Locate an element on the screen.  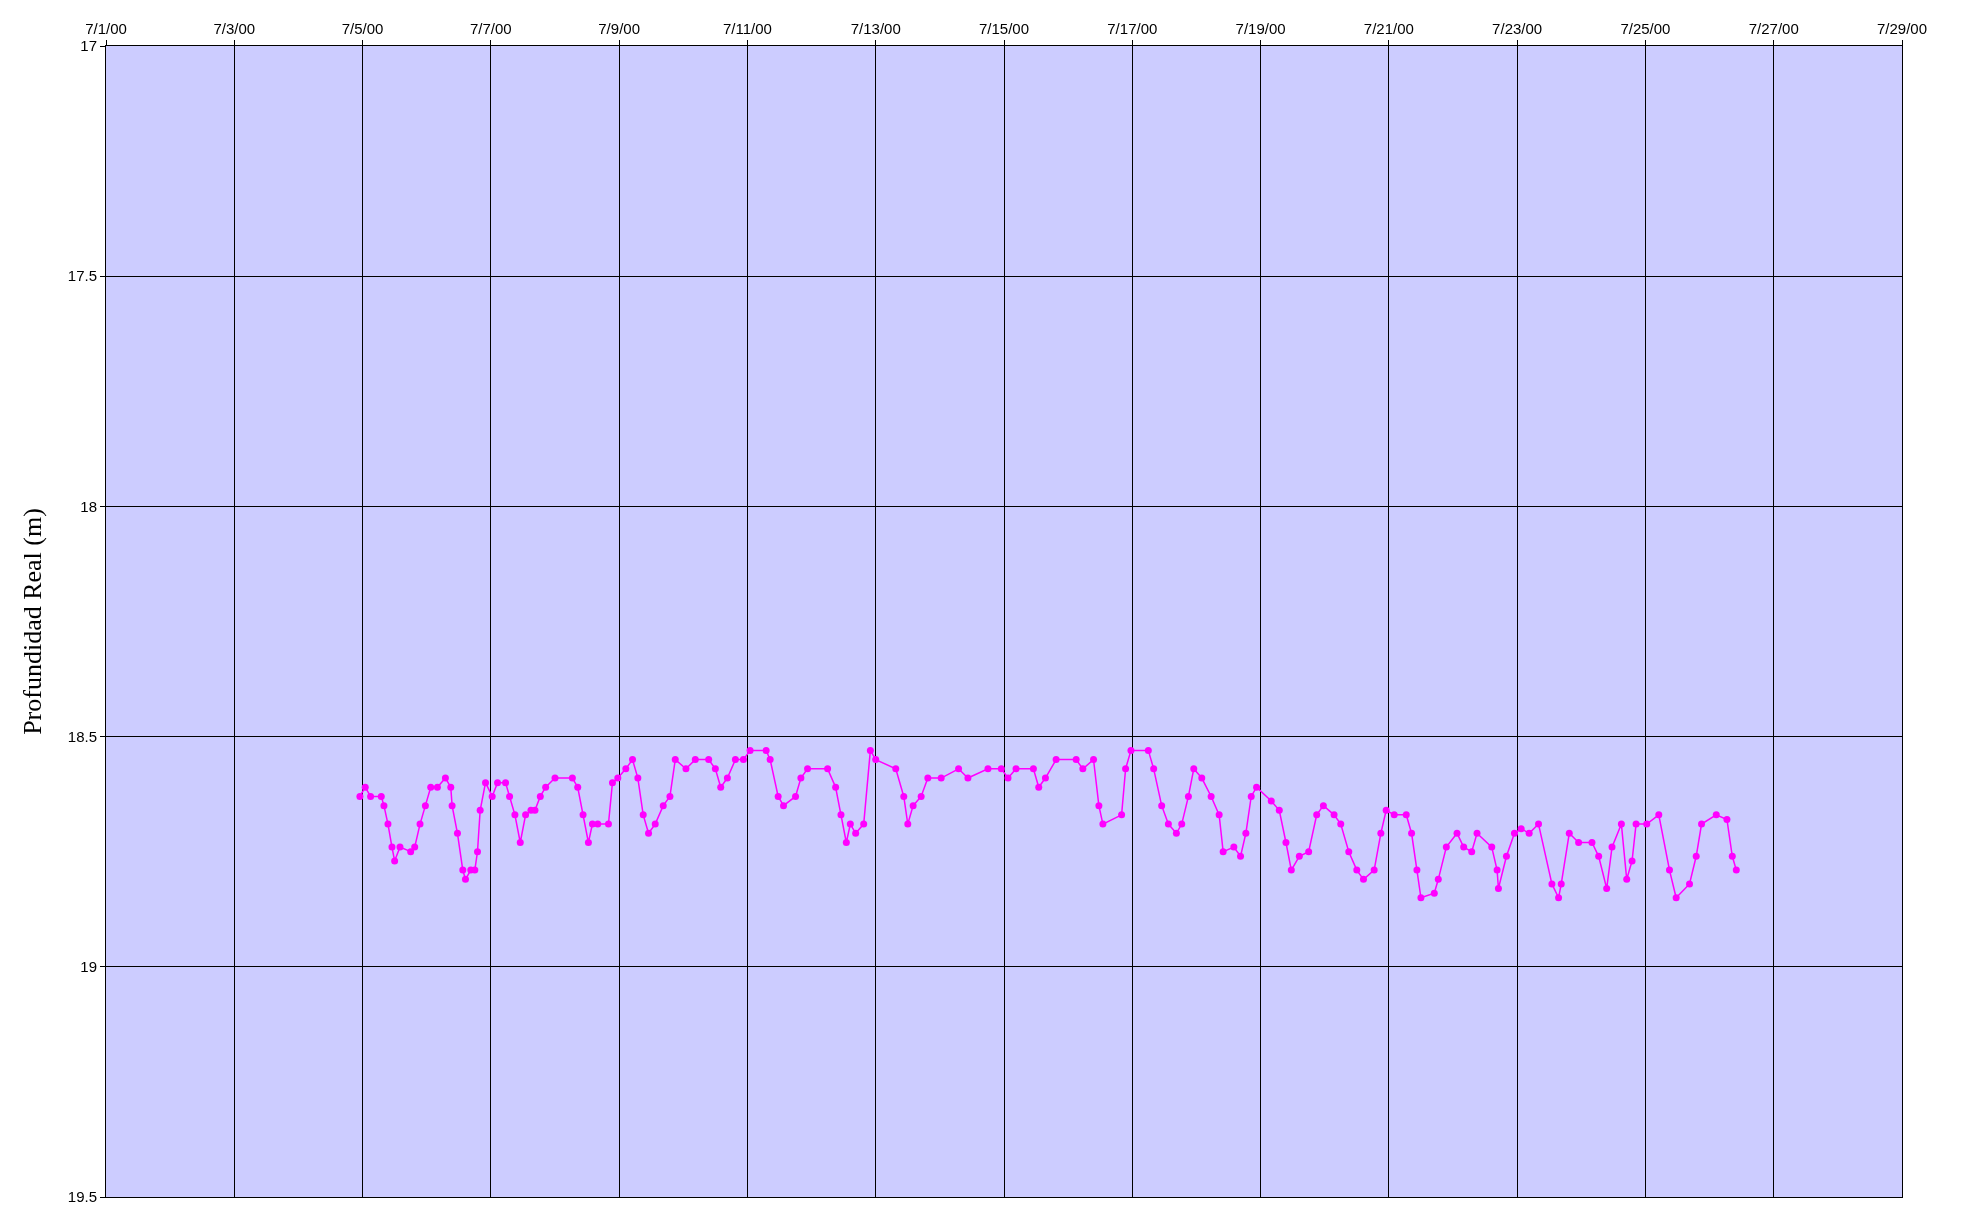
x-tick-label: 7/9/00 is located at coordinates (619, 28).